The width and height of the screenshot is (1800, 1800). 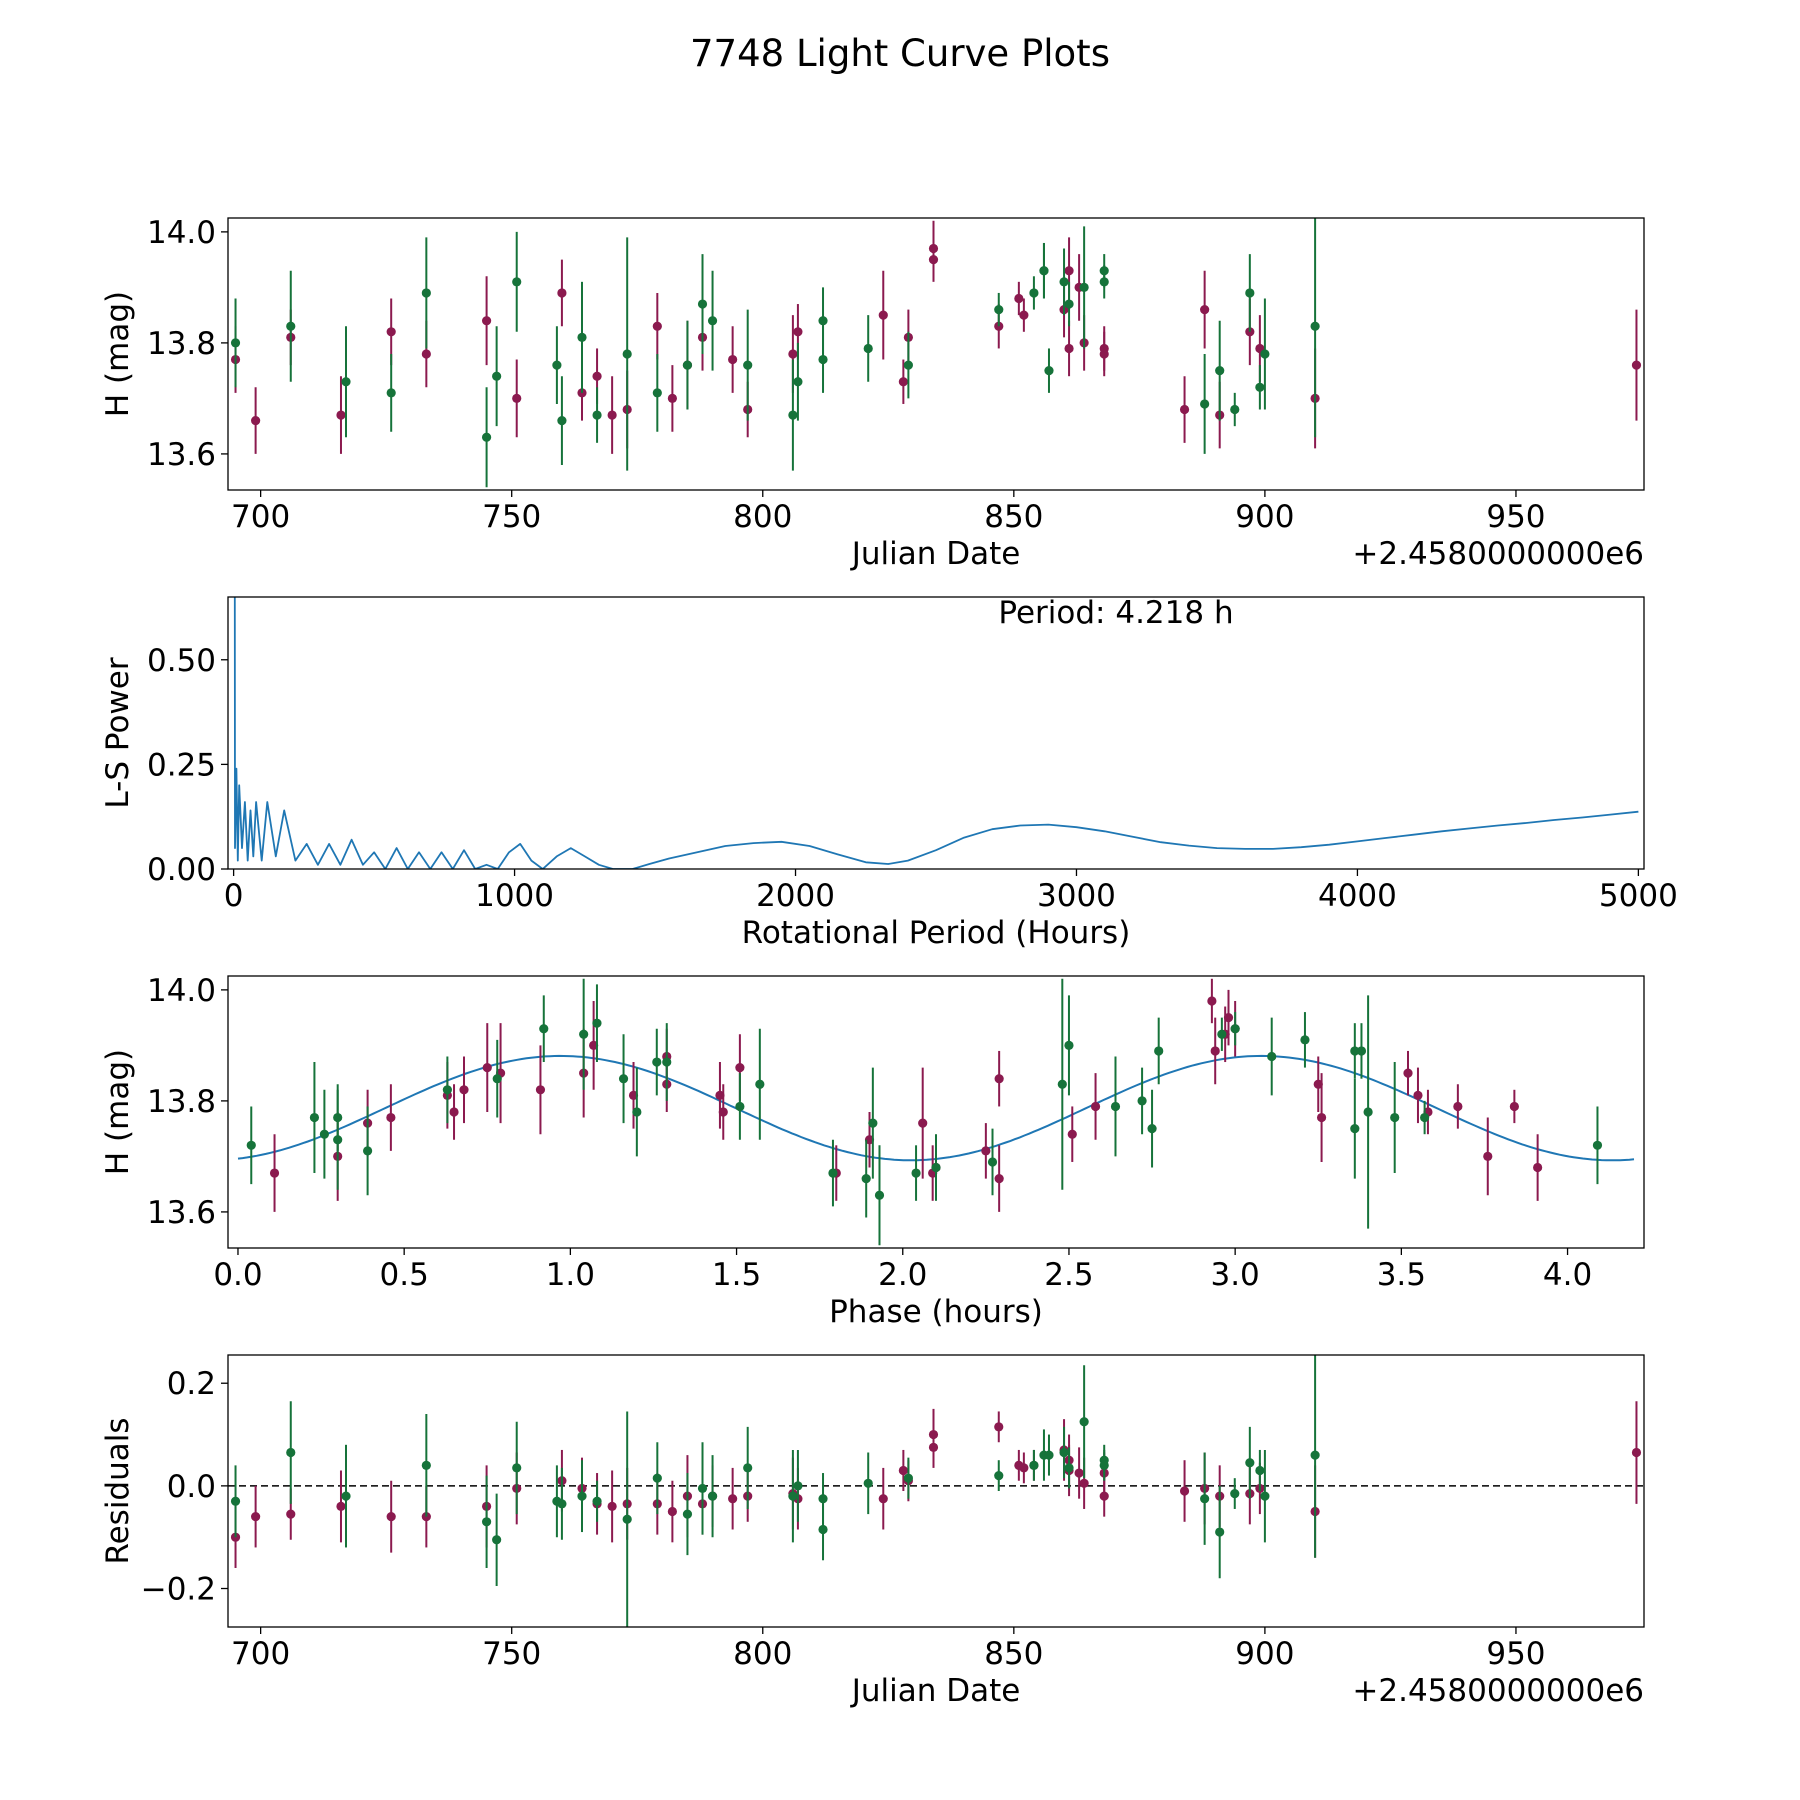 I want to click on periodogram-plot-area, so click(x=936, y=733).